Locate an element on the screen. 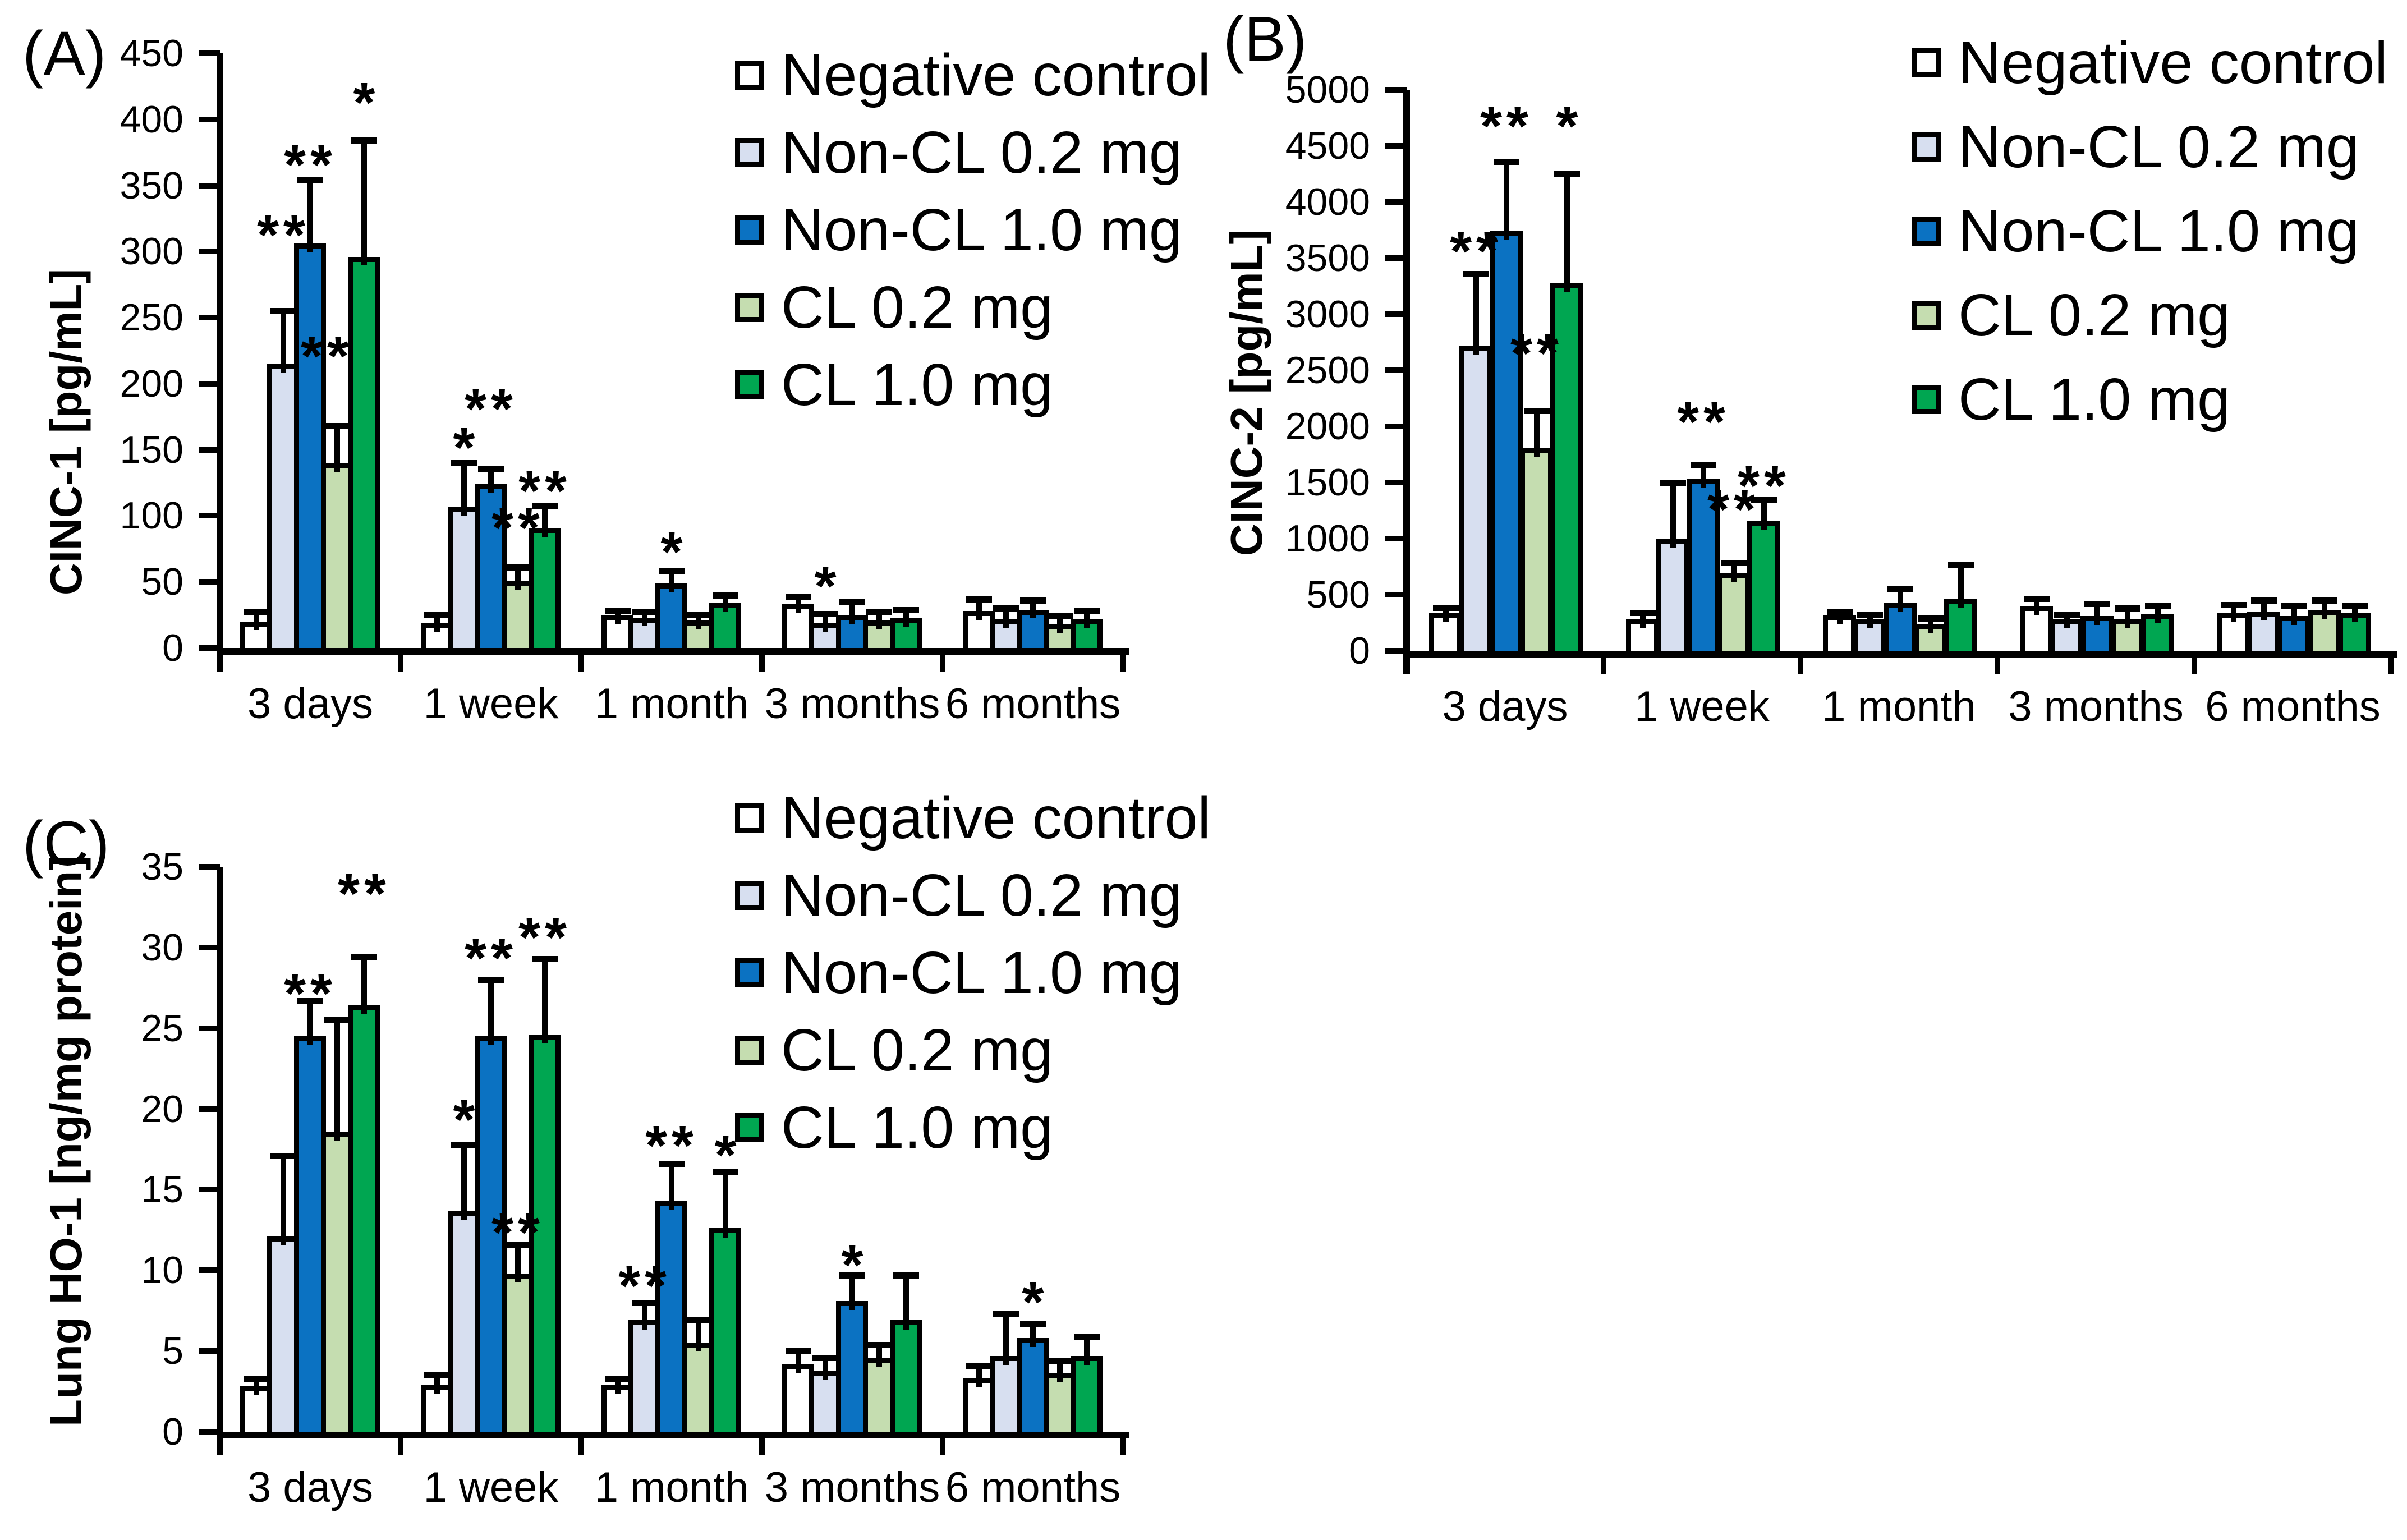 This screenshot has height=1540, width=2407. panel-label: (A) is located at coordinates (64, 54).